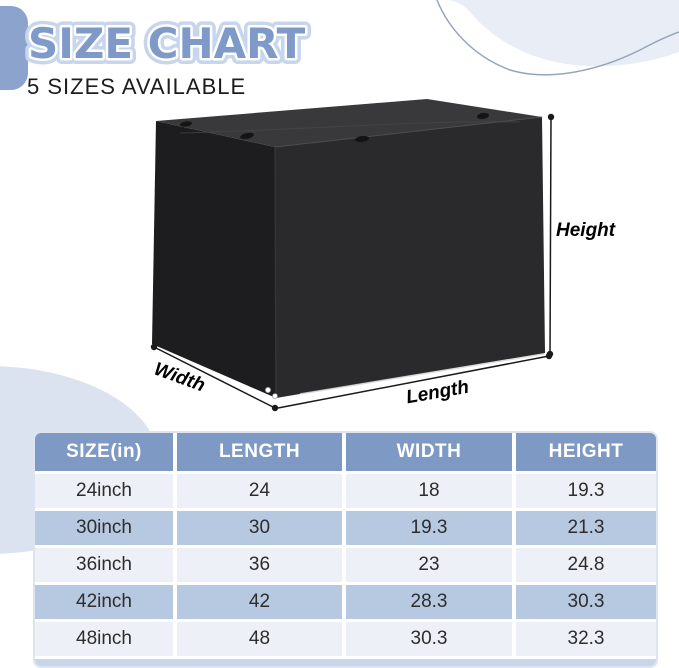 This screenshot has height=668, width=679. Describe the element at coordinates (586, 452) in the screenshot. I see `table-header-height: HEIGHT` at that location.